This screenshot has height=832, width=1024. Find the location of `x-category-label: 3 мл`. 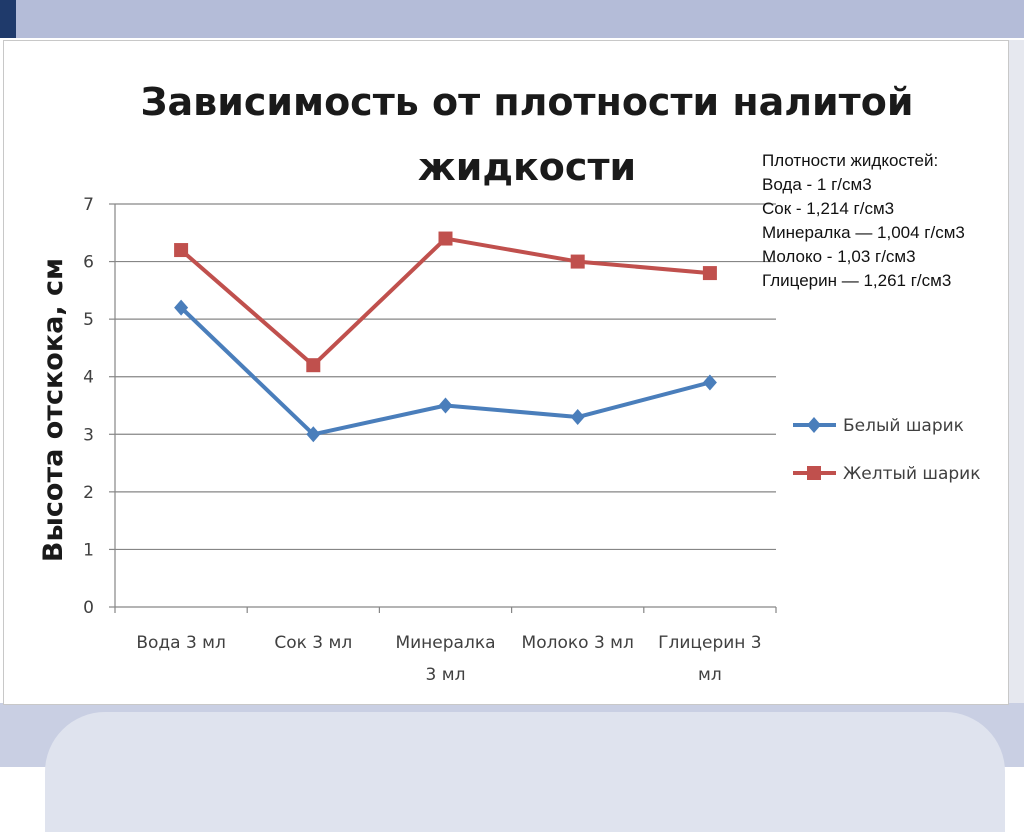

x-category-label: 3 мл is located at coordinates (446, 675).